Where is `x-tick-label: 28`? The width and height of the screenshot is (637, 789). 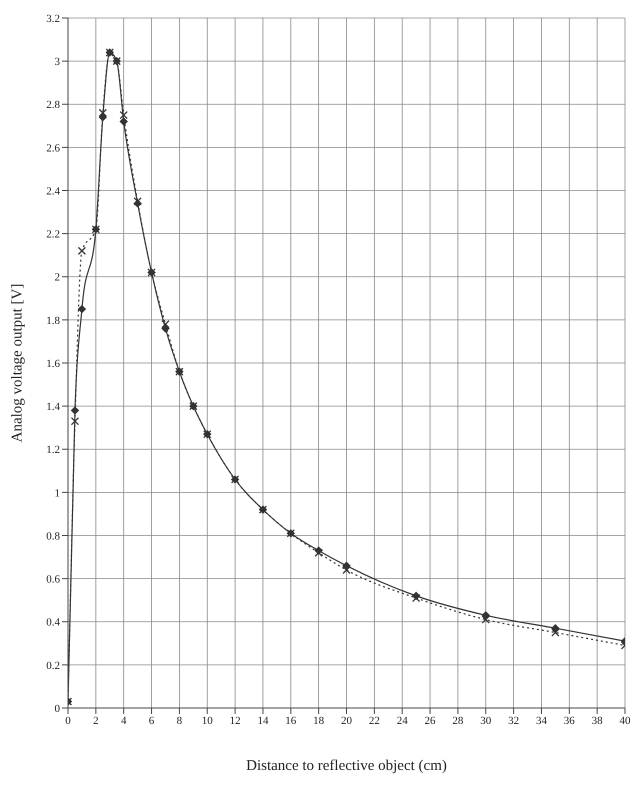 x-tick-label: 28 is located at coordinates (458, 720).